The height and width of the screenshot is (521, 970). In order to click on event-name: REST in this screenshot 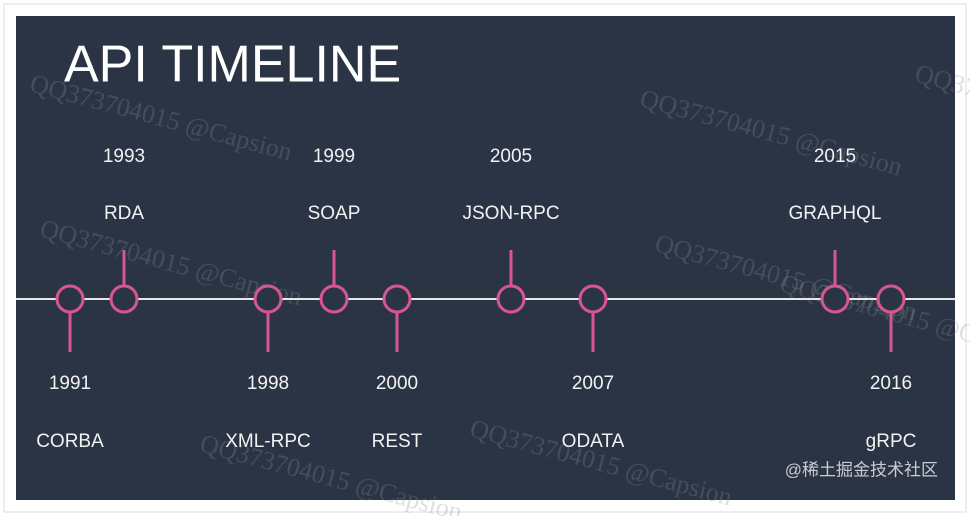, I will do `click(397, 441)`.